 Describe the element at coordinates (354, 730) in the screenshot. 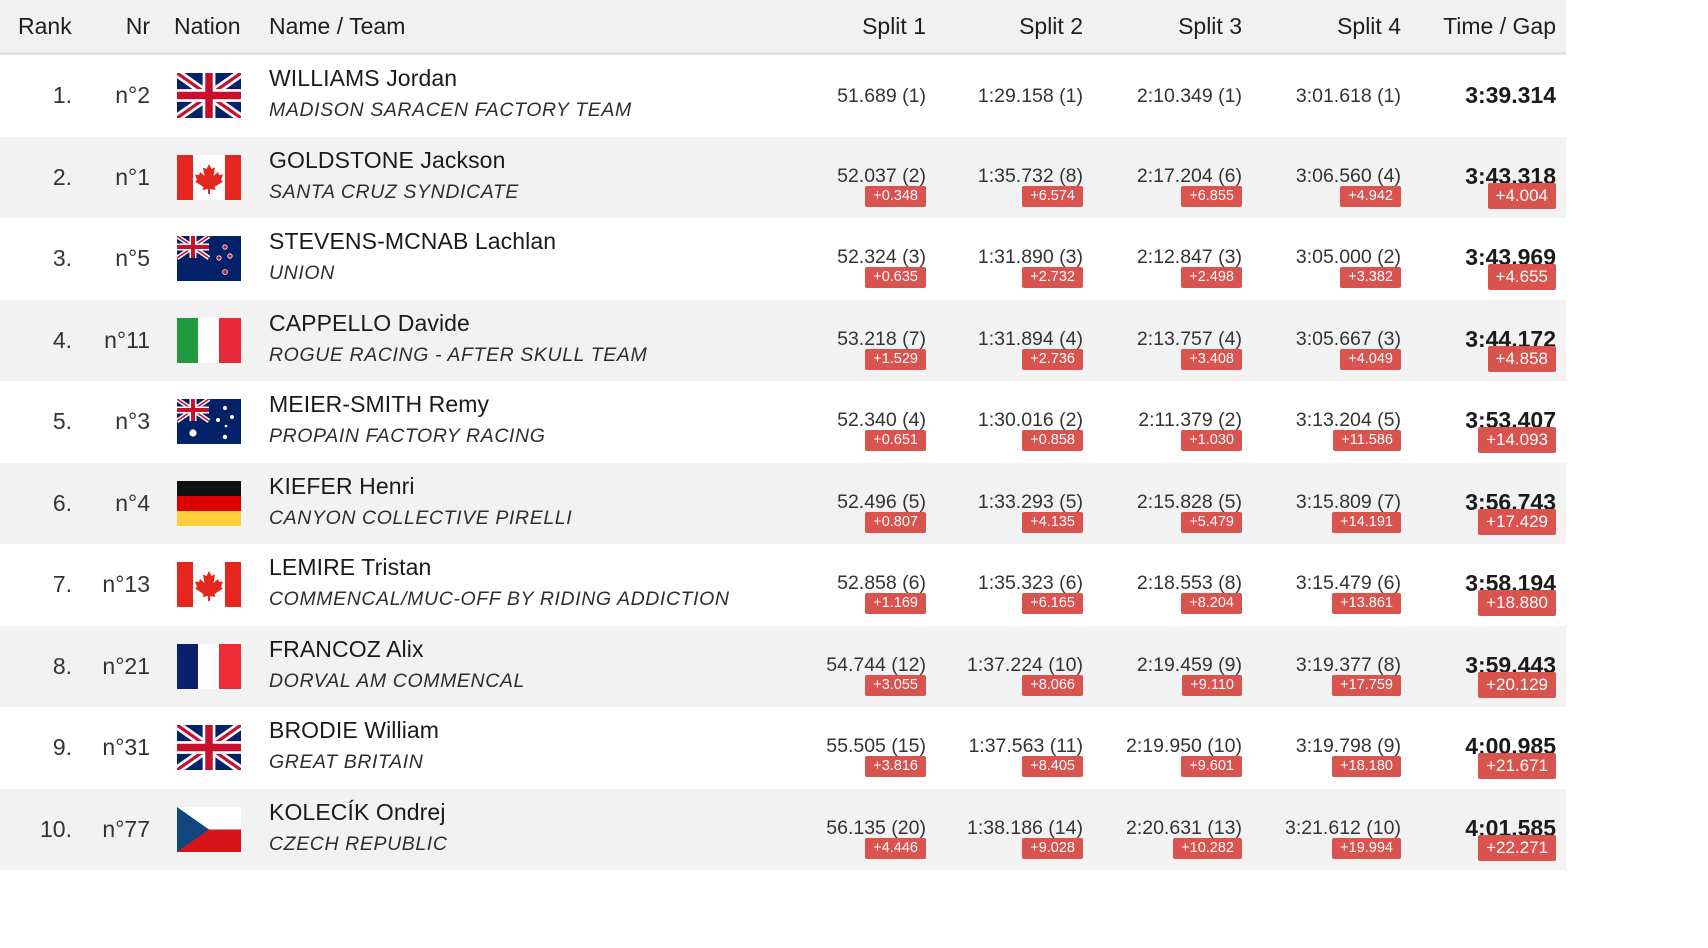

I see `rider-name: BRODIE William` at that location.